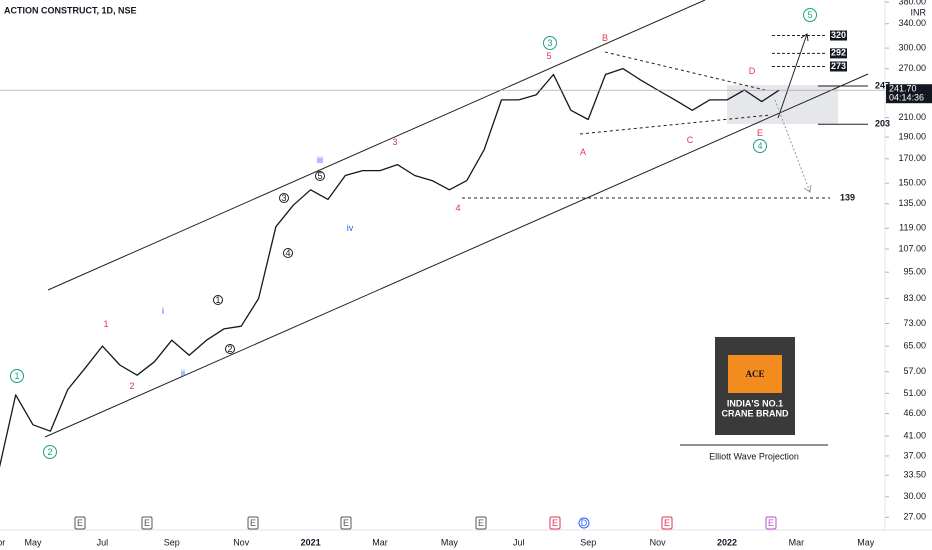  What do you see at coordinates (912, 23) in the screenshot?
I see `y-tick-label: 340.00` at bounding box center [912, 23].